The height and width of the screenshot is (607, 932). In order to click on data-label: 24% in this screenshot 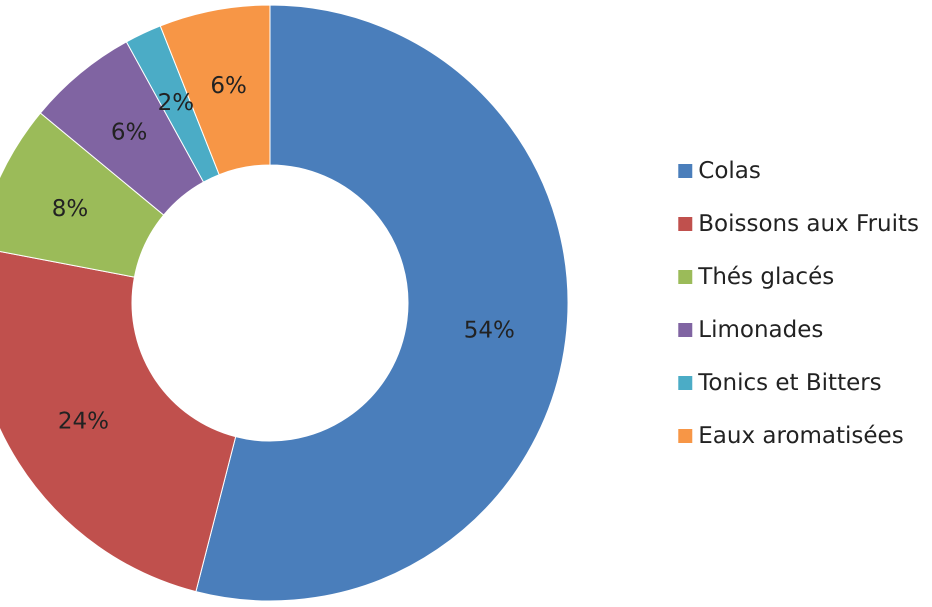, I will do `click(83, 421)`.